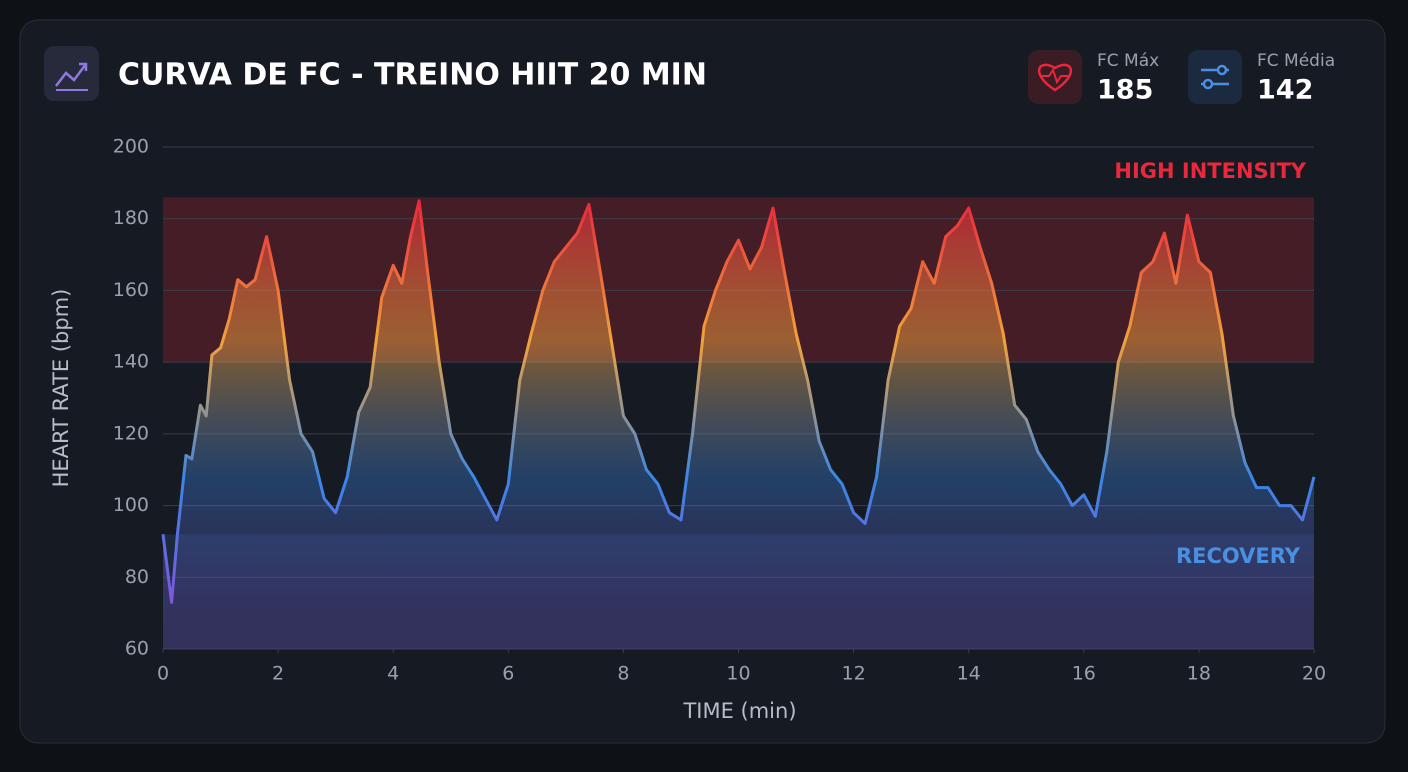 The image size is (1408, 772). What do you see at coordinates (412, 75) in the screenshot?
I see `chart-title: CURVA DE FC - TREINO HIIT 20 MIN` at bounding box center [412, 75].